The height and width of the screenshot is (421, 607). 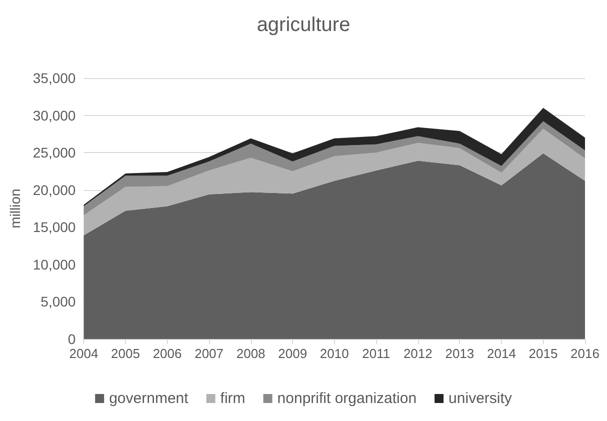 I want to click on x-tick-label: 2014, so click(x=501, y=353).